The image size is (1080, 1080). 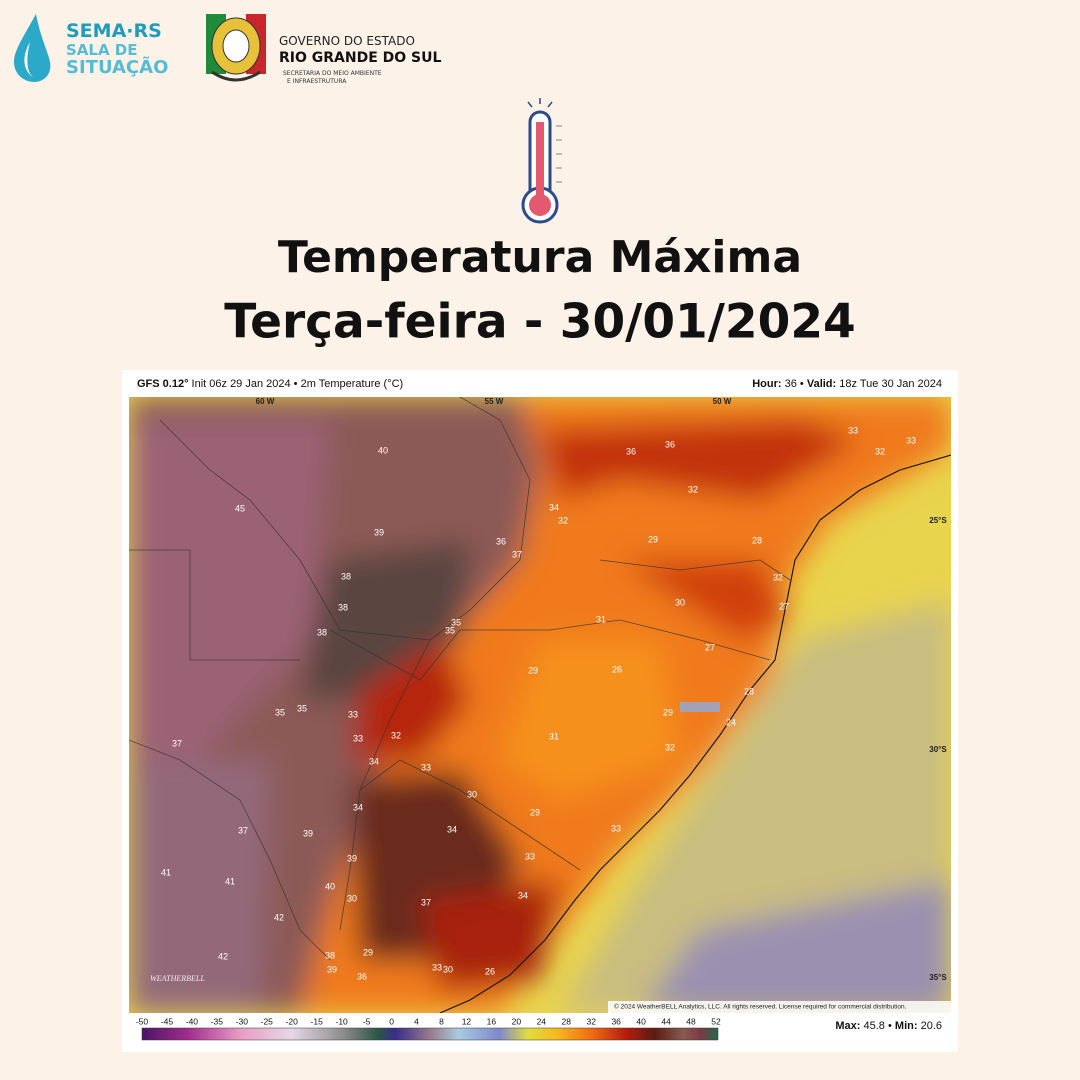 I want to click on watermark: WEATHERBELL, so click(x=177, y=978).